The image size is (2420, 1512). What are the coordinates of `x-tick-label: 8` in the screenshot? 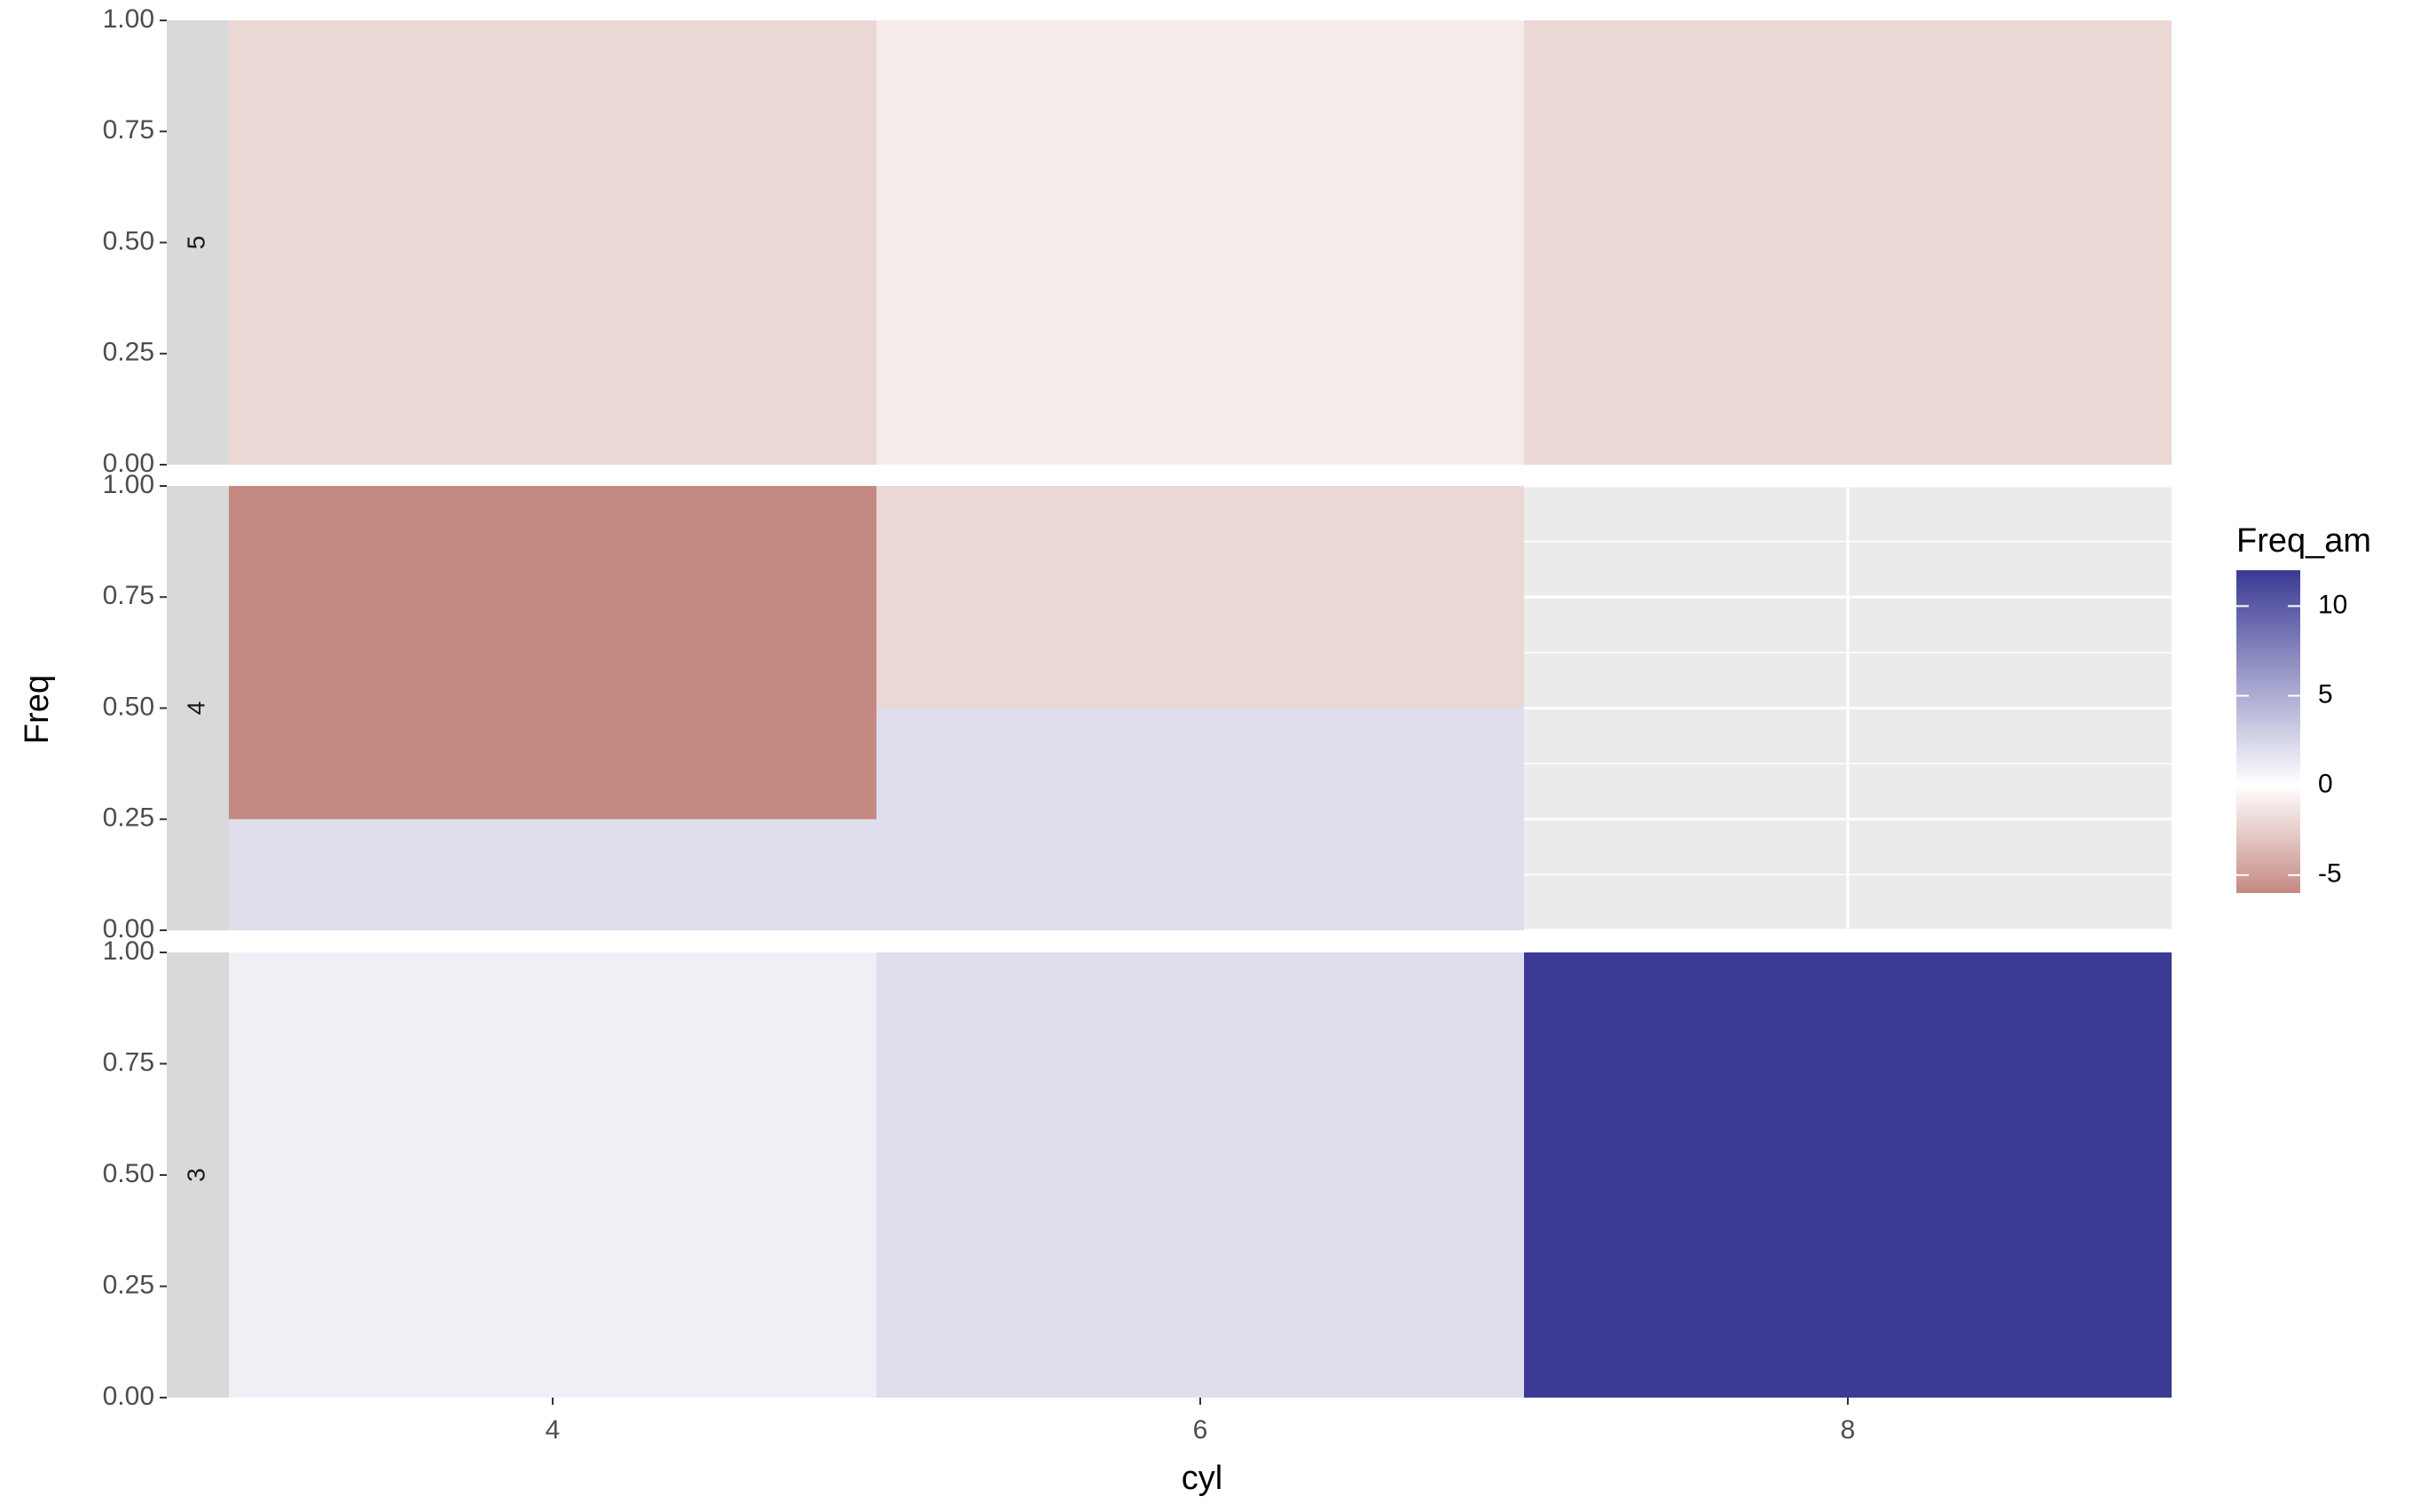 It's located at (1848, 1430).